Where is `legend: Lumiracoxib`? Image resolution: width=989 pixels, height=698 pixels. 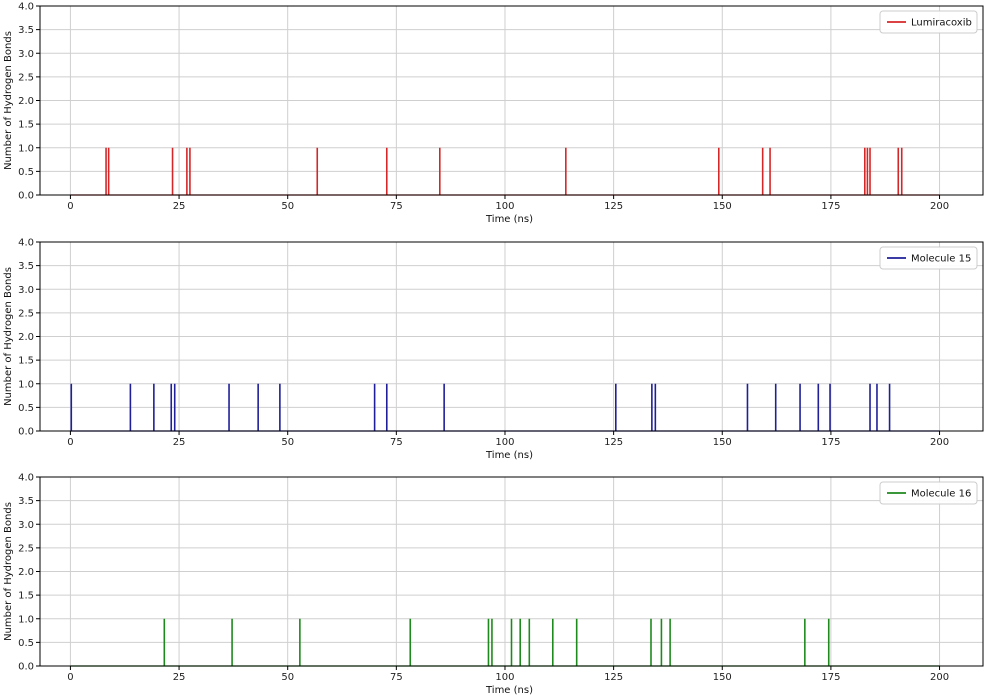 legend: Lumiracoxib is located at coordinates (928, 22).